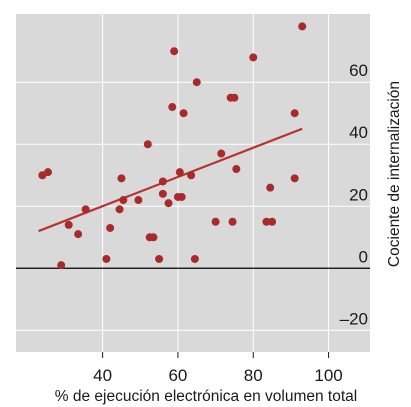  What do you see at coordinates (358, 132) in the screenshot?
I see `y-tick-label: 40` at bounding box center [358, 132].